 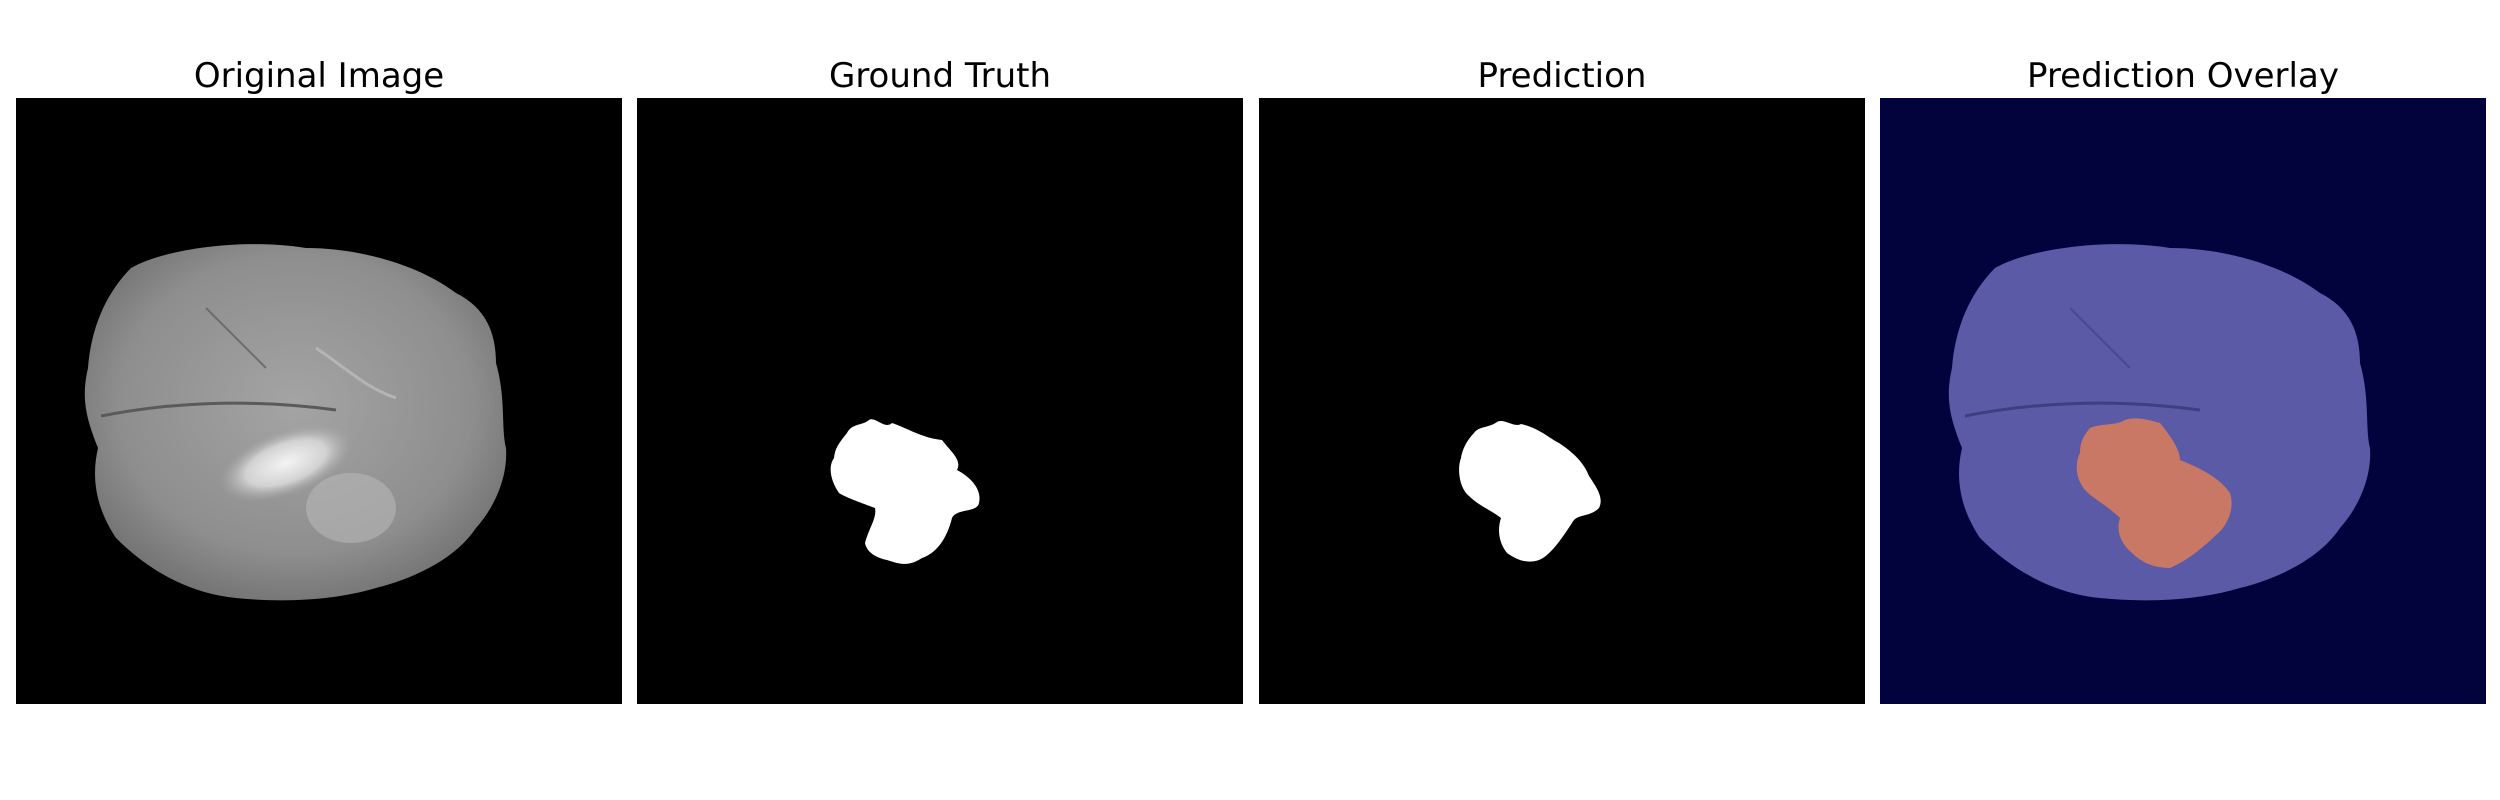 What do you see at coordinates (236, 338) in the screenshot?
I see `brain-sulcus` at bounding box center [236, 338].